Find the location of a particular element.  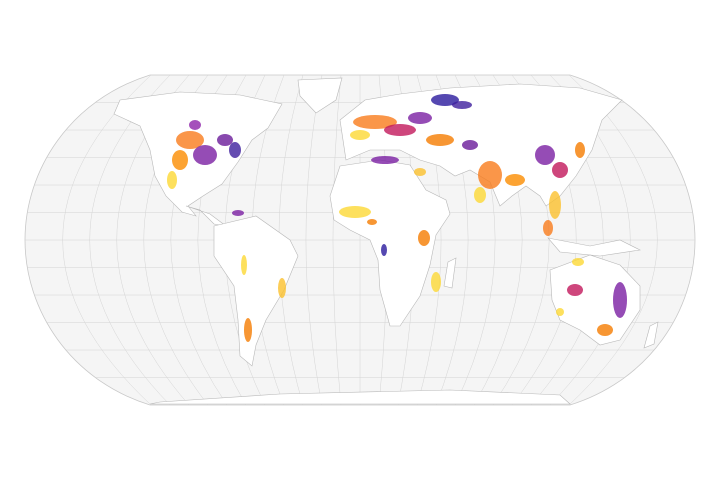

indonesia is located at coordinates (594, 247).